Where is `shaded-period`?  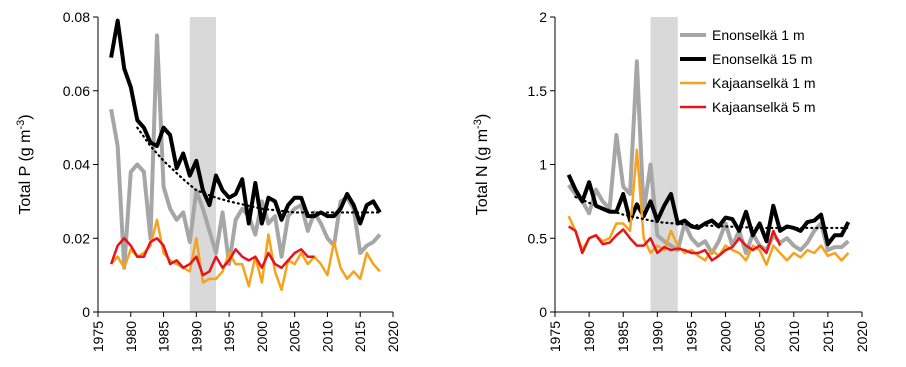 shaded-period is located at coordinates (664, 164).